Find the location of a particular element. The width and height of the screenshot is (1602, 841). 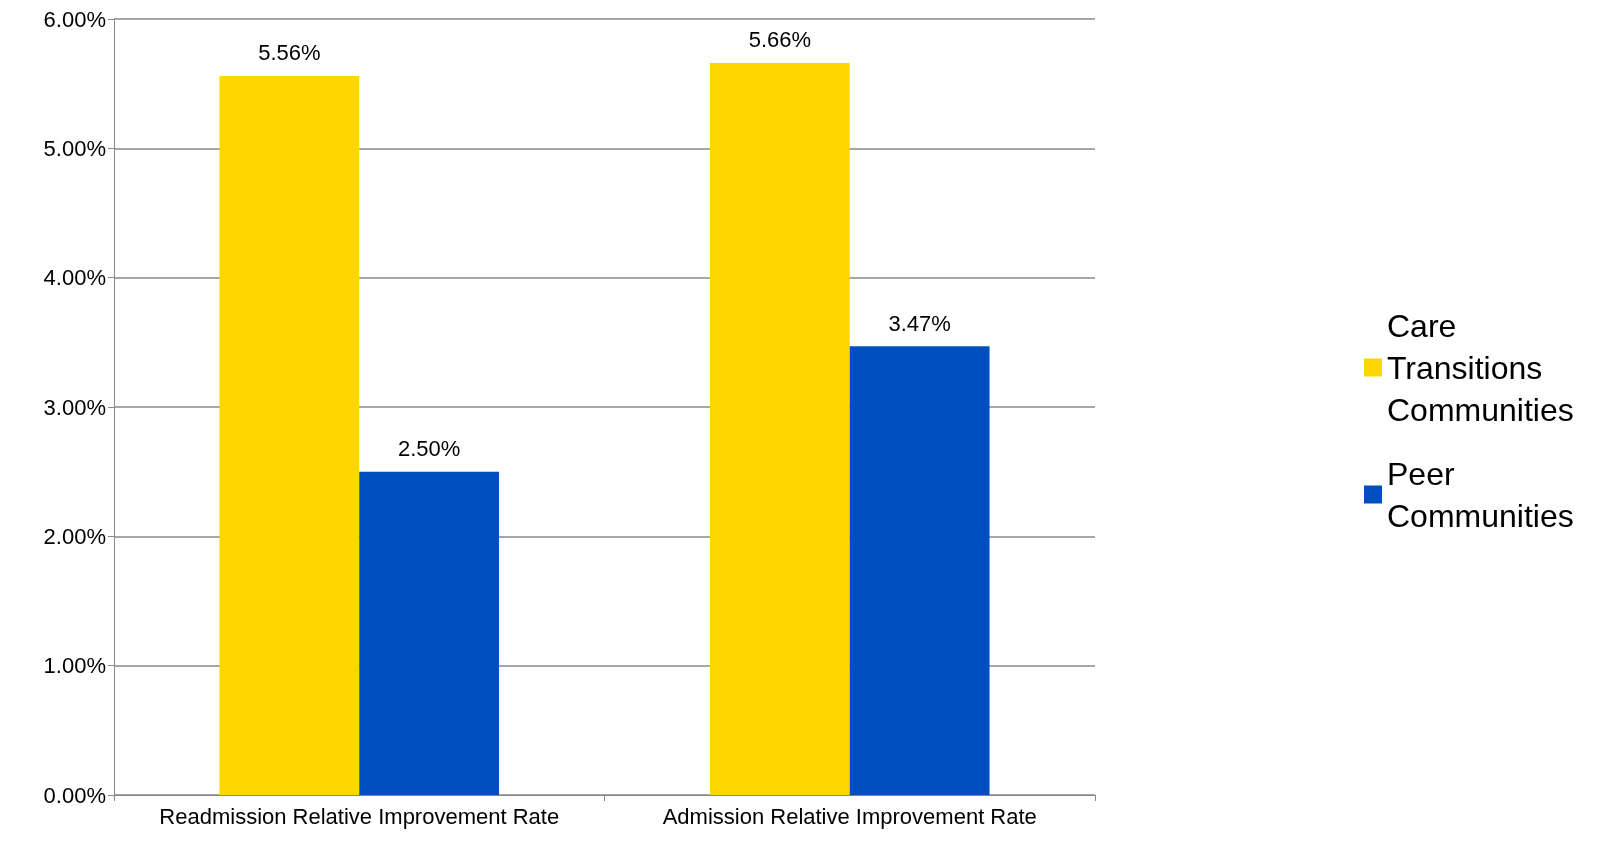

y-tick-label: 6.00% is located at coordinates (74, 19).